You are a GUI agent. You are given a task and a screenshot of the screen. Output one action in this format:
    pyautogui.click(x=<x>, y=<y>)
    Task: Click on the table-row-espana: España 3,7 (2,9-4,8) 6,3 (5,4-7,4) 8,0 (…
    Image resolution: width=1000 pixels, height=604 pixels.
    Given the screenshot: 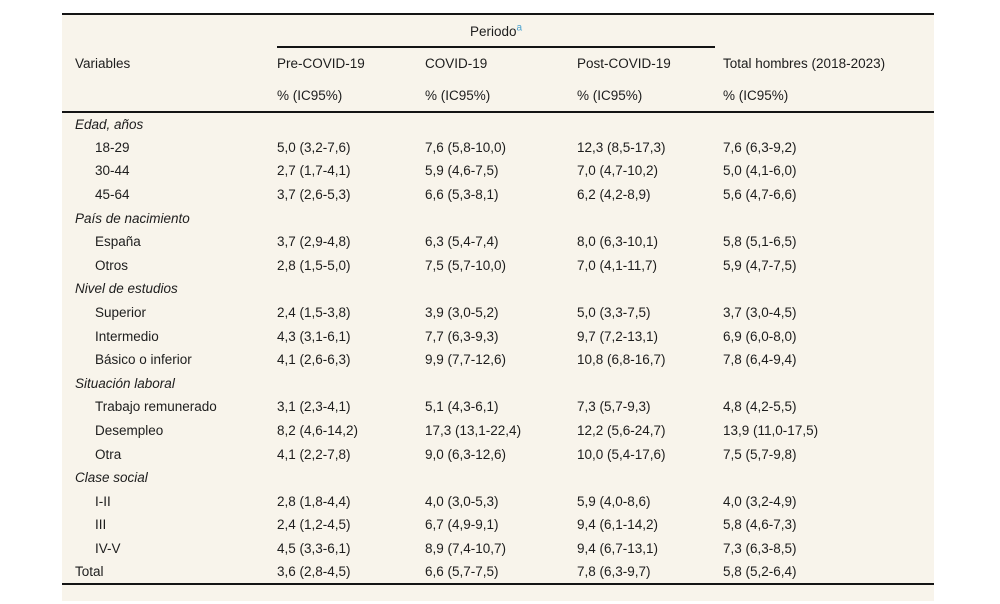 What is the action you would take?
    pyautogui.click(x=498, y=242)
    